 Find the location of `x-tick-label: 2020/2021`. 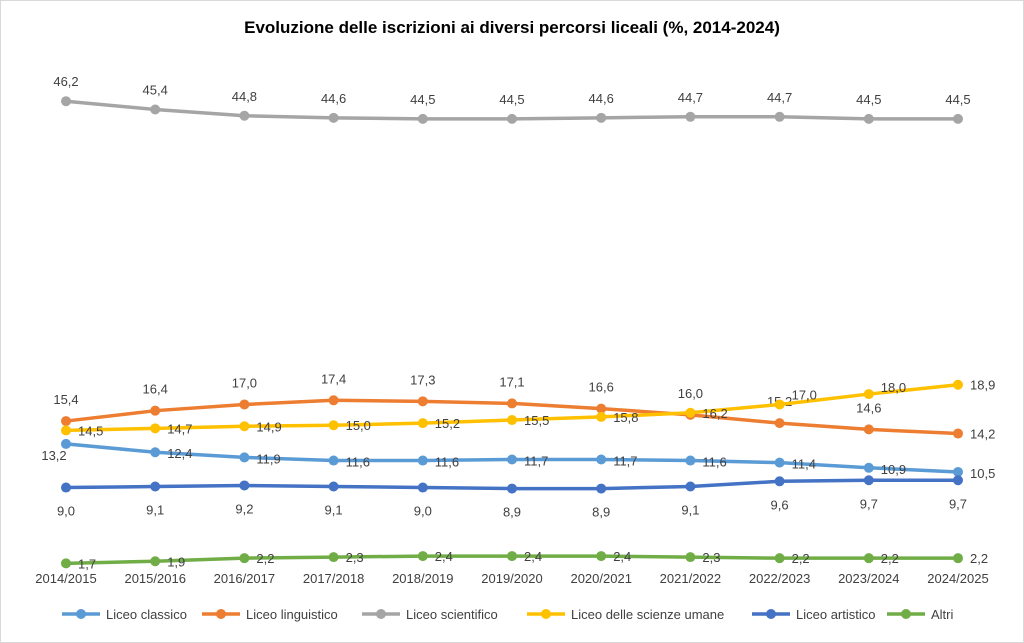

x-tick-label: 2020/2021 is located at coordinates (600, 578).